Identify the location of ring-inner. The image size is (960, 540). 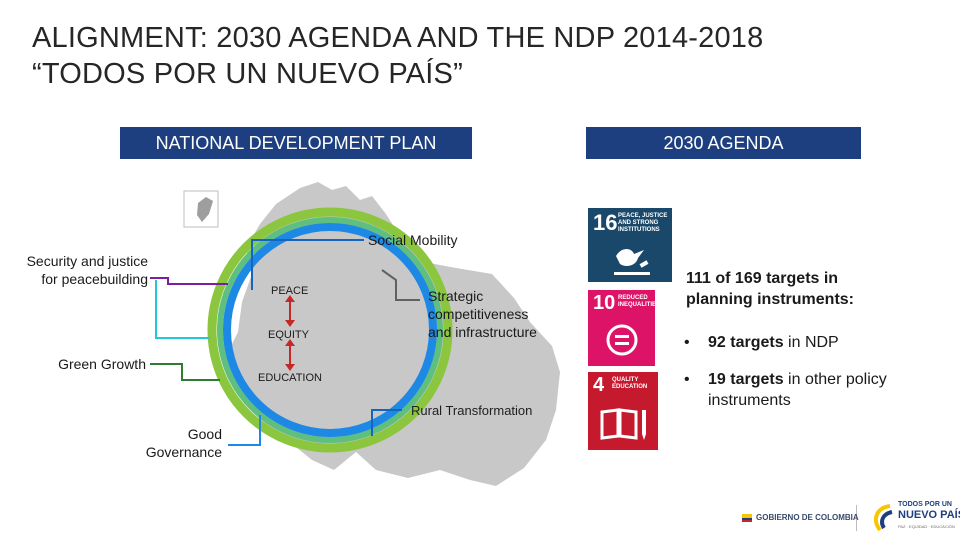
(330, 330).